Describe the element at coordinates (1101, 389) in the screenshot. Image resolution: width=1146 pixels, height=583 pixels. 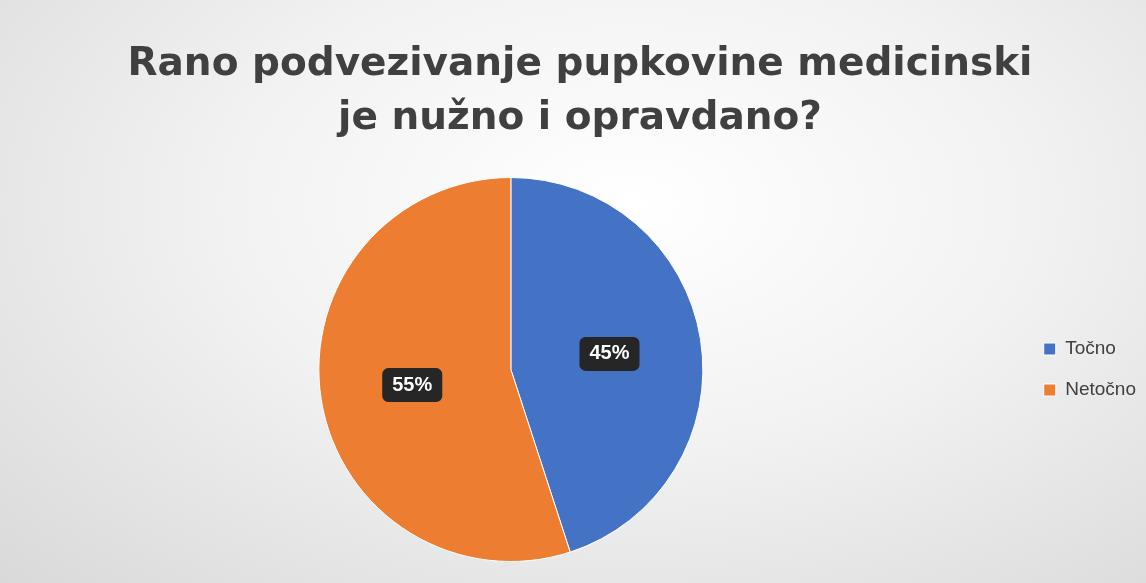
I see `legend-label: Netočno` at that location.